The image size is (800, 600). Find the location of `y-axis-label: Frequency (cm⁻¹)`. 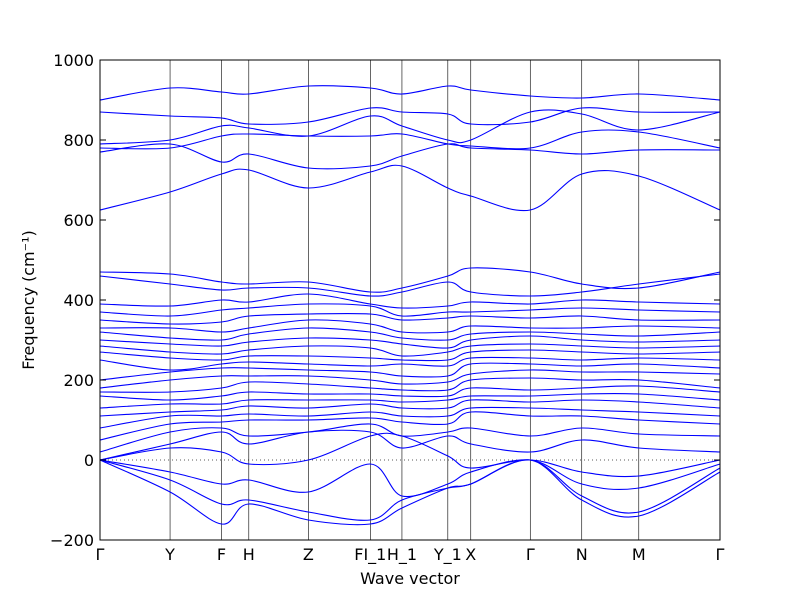

y-axis-label: Frequency (cm⁻¹) is located at coordinates (28, 299).